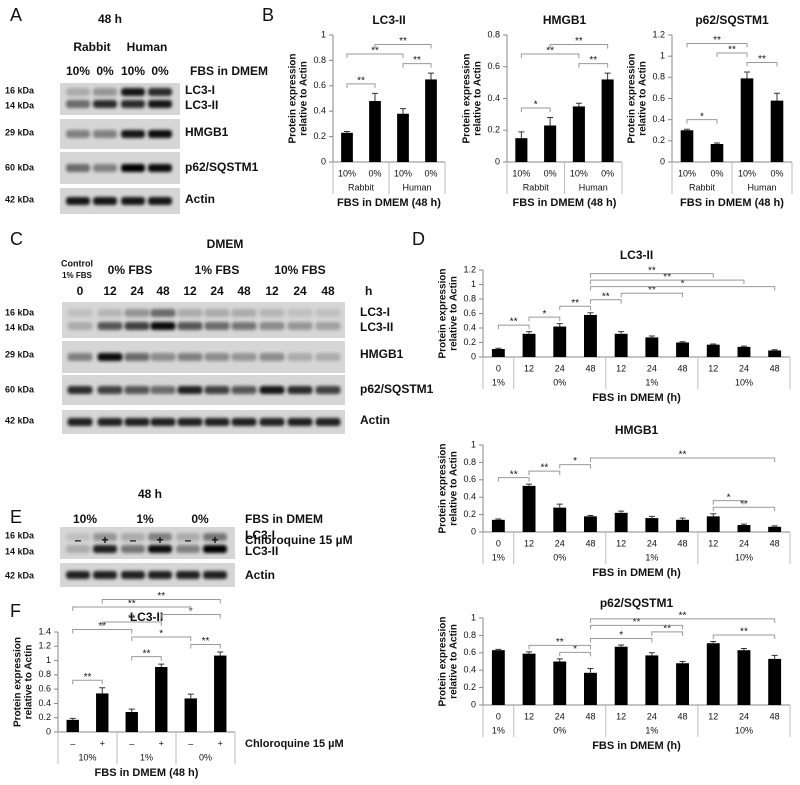  What do you see at coordinates (16, 239) in the screenshot?
I see `panel-letter: C` at bounding box center [16, 239].